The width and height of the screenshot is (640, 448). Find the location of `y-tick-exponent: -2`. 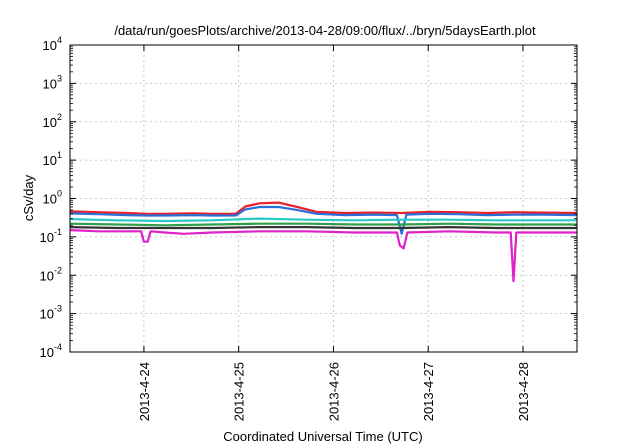

y-tick-exponent: -2 is located at coordinates (58, 270).